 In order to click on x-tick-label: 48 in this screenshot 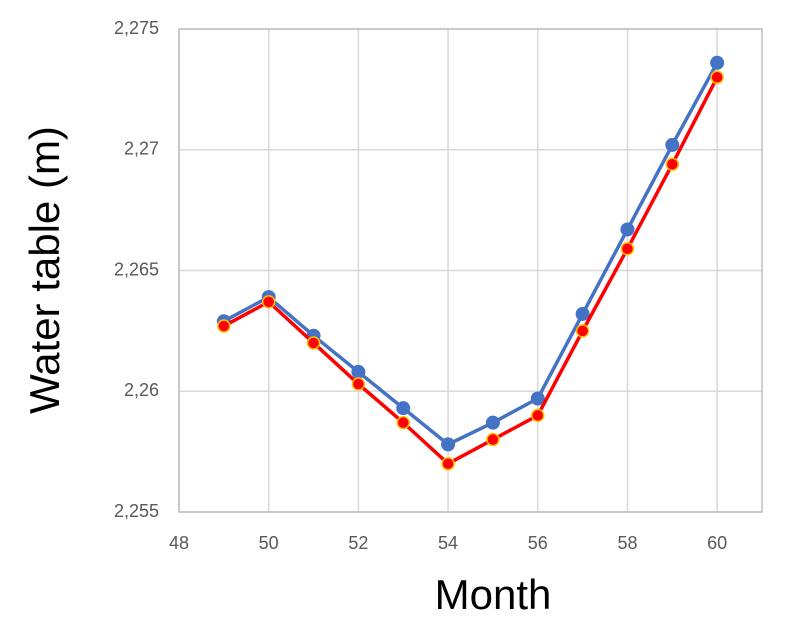, I will do `click(179, 543)`.